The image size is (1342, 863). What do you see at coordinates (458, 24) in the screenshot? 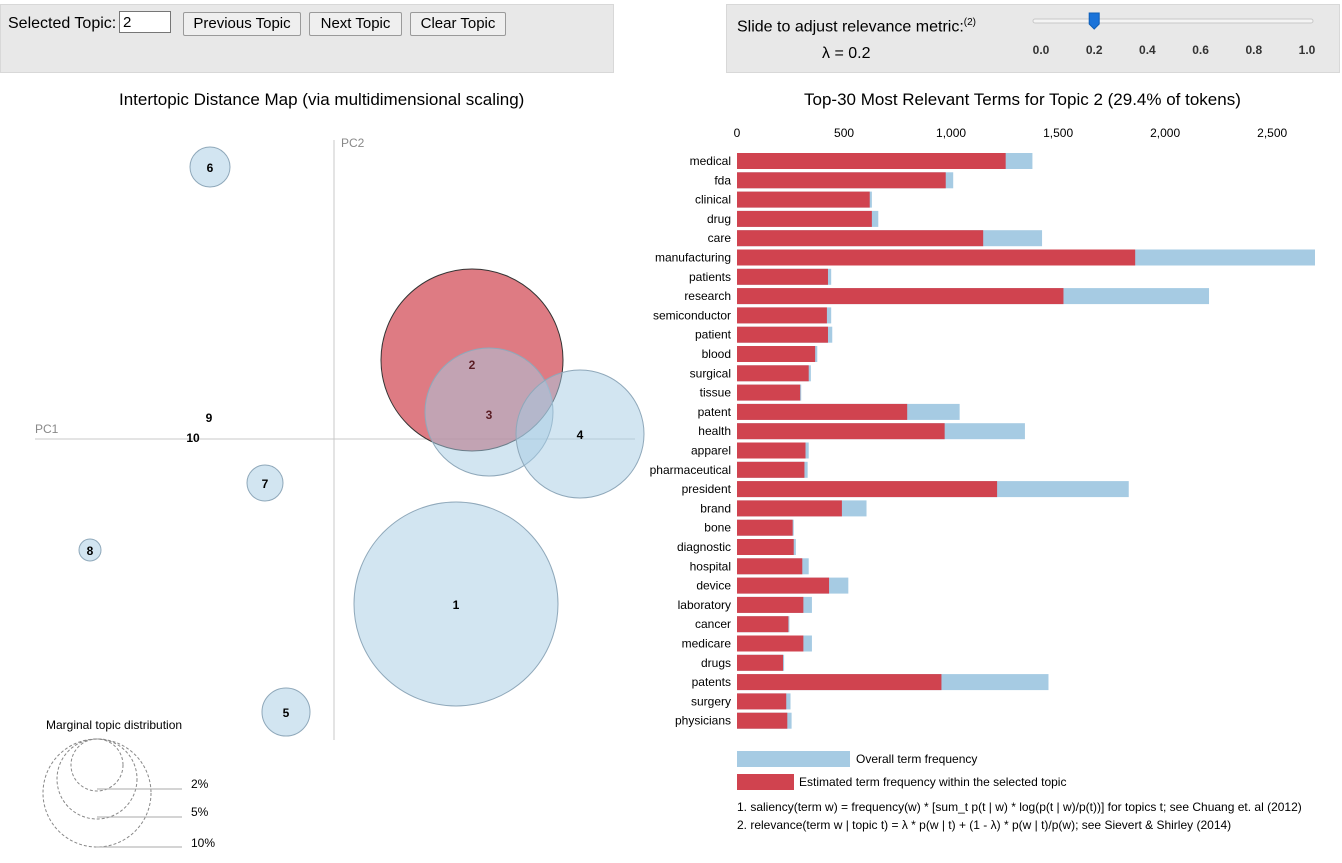
I see `clear-topic-button: Clear Topic` at bounding box center [458, 24].